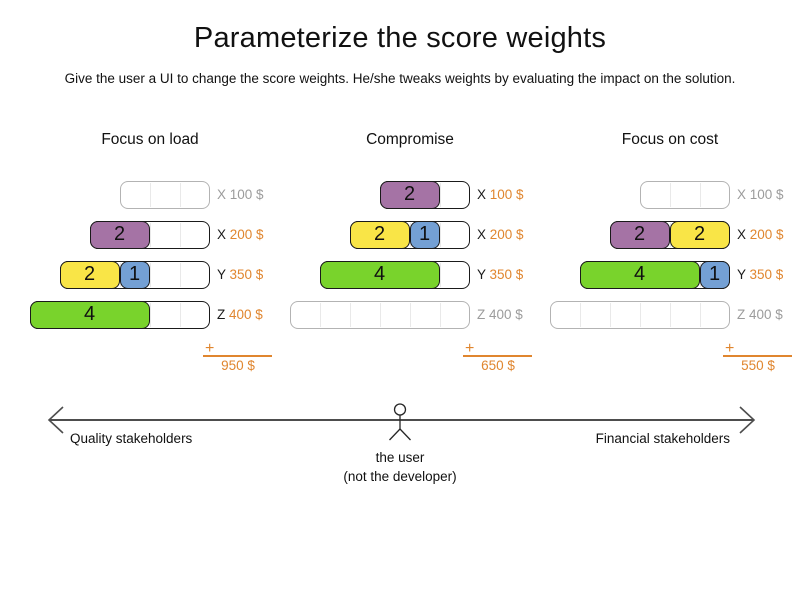 The image size is (800, 600). Describe the element at coordinates (55, 420) in the screenshot. I see `left-arrowhead-icon` at that location.